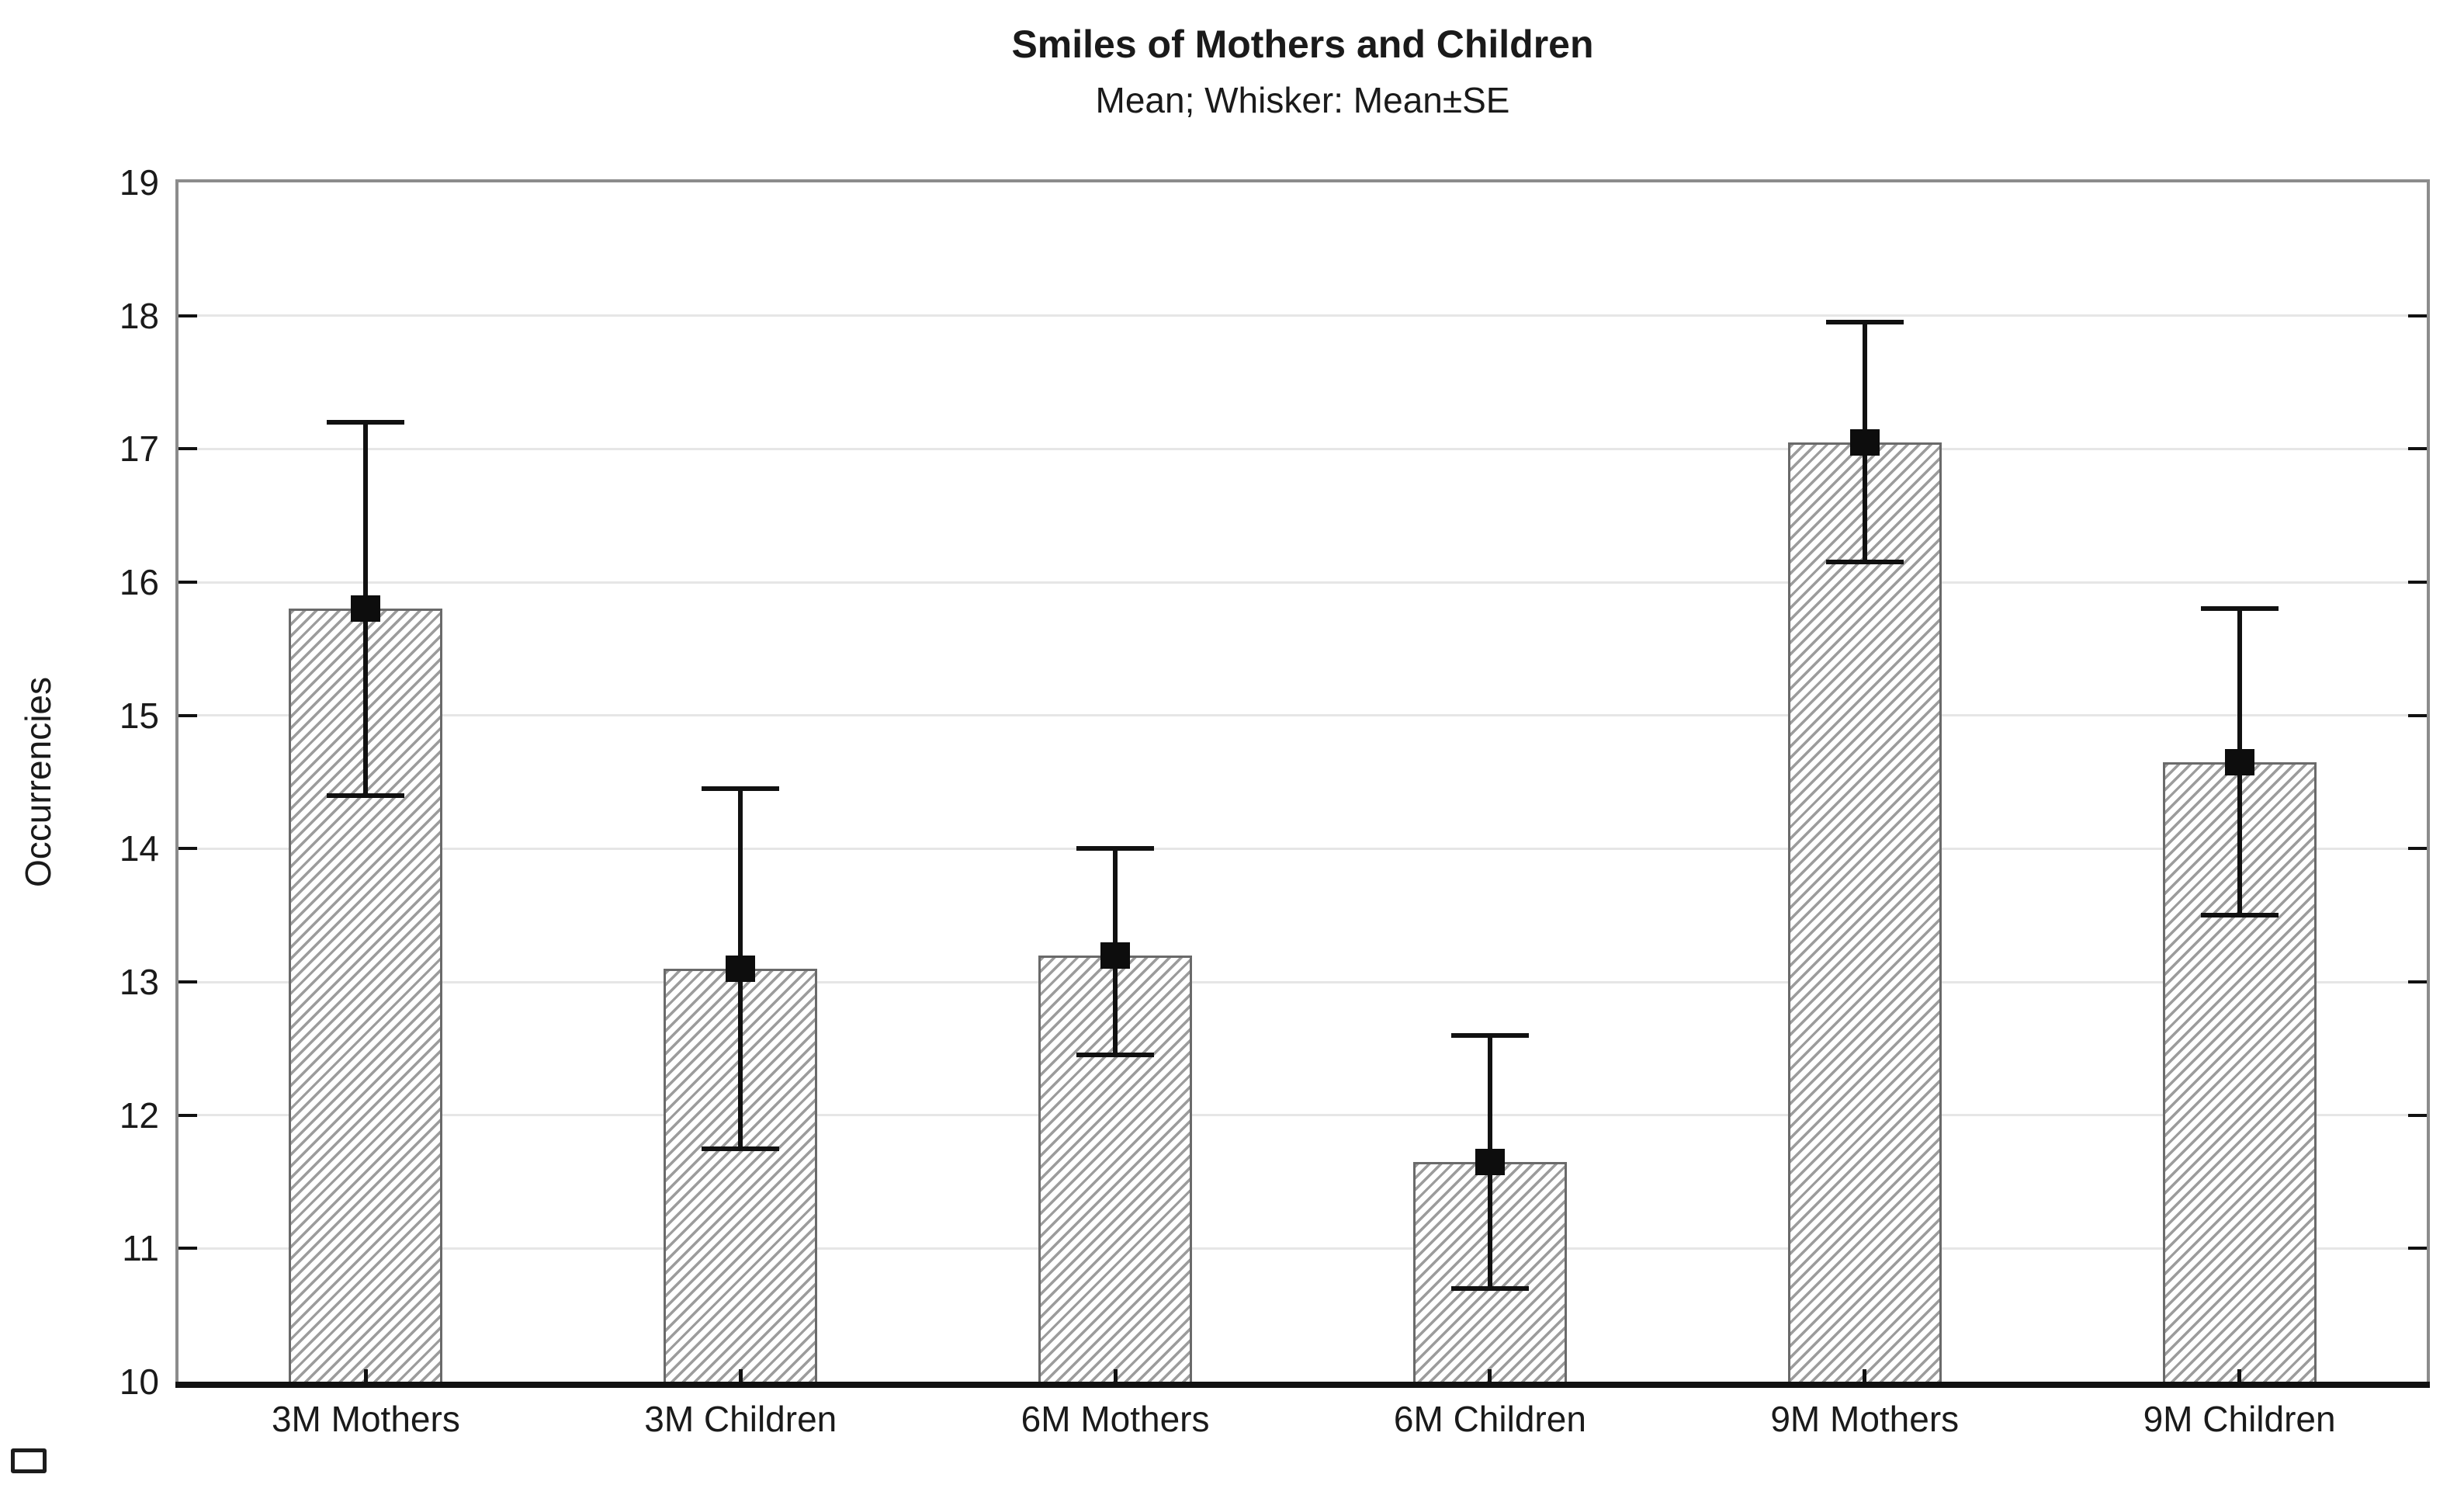 This screenshot has width=2464, height=1495. I want to click on y-tick-label: 19, so click(139, 182).